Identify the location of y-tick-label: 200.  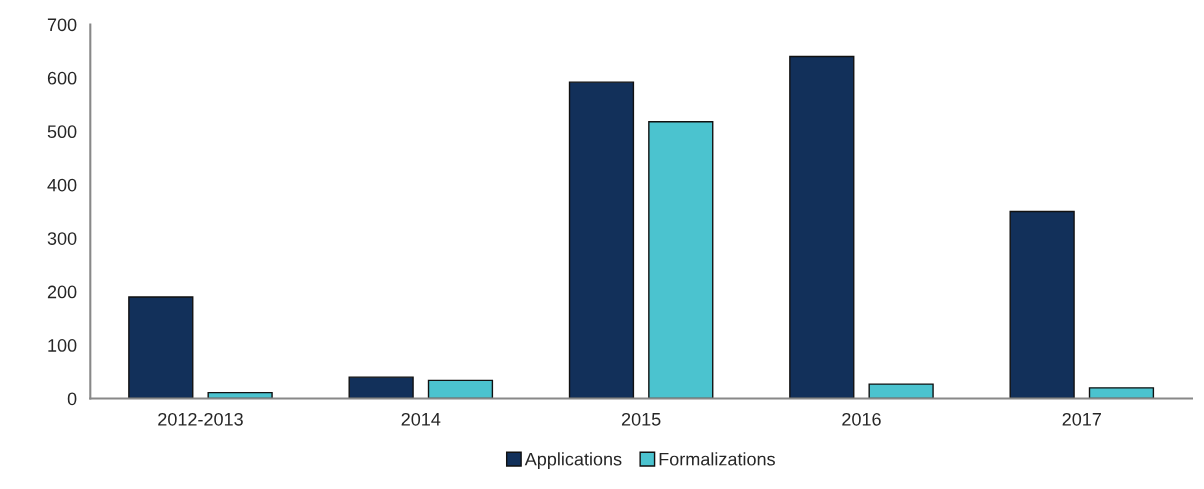
(62, 292).